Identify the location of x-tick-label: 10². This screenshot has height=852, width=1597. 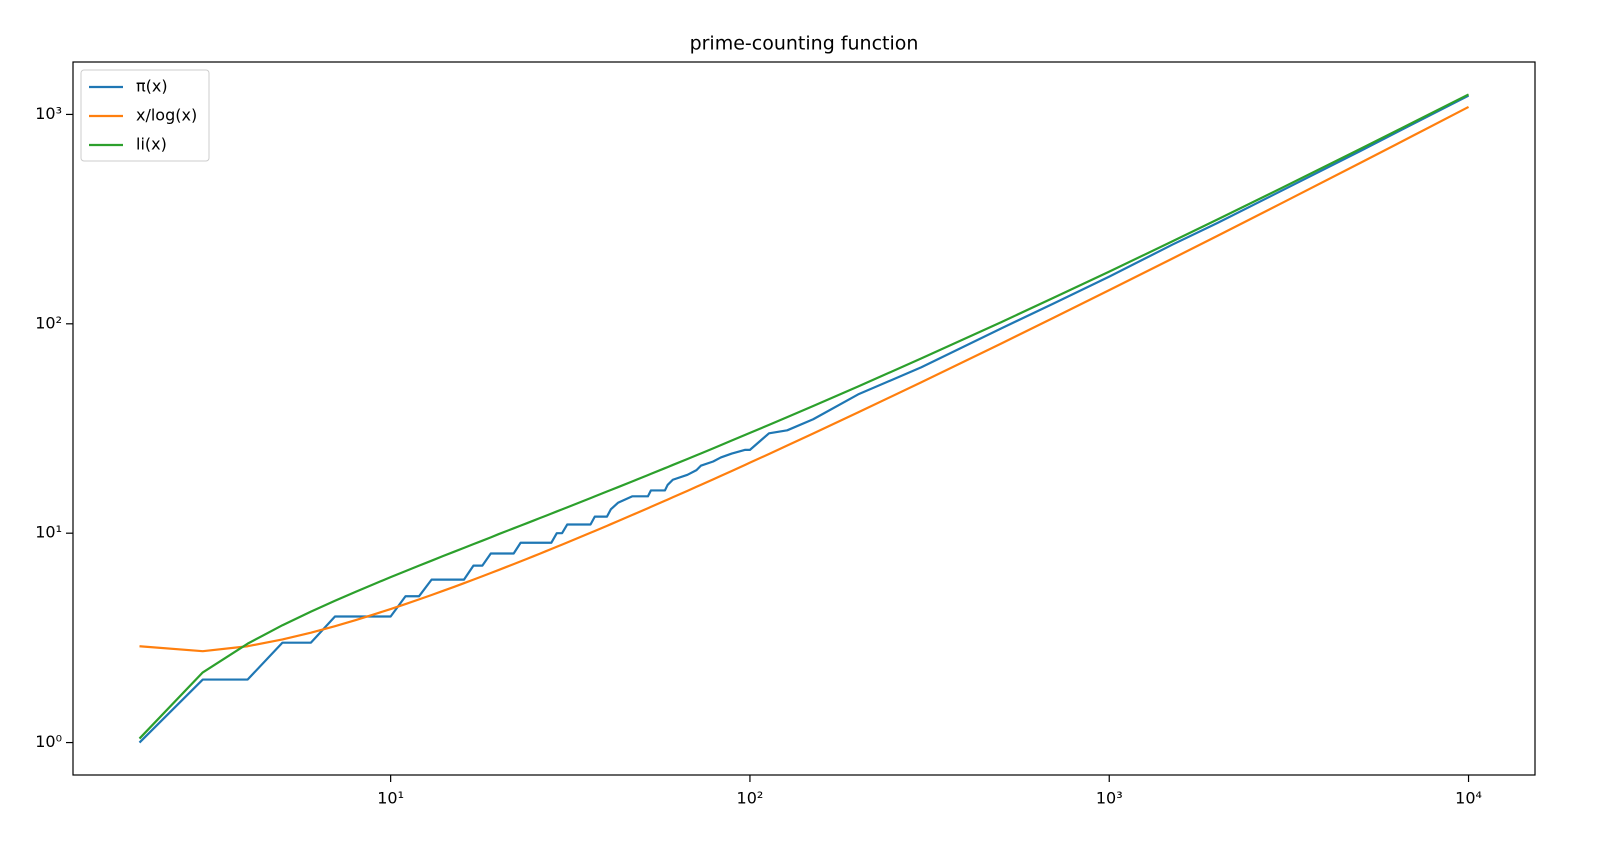
(750, 798).